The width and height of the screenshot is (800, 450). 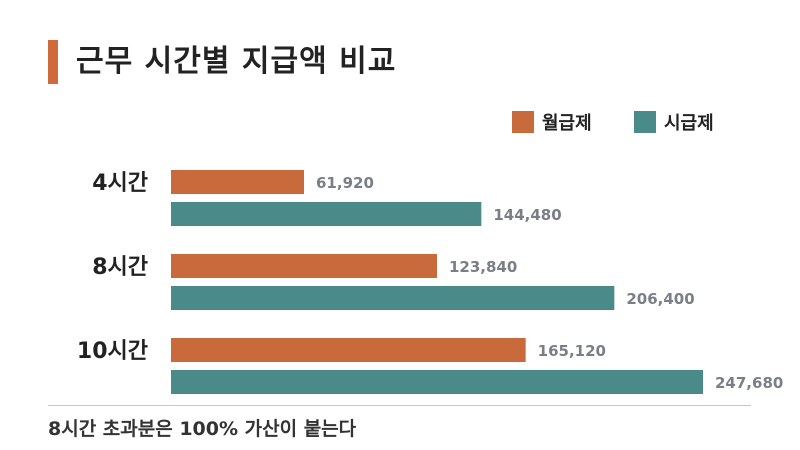 What do you see at coordinates (660, 299) in the screenshot?
I see `value-label: 206,400` at bounding box center [660, 299].